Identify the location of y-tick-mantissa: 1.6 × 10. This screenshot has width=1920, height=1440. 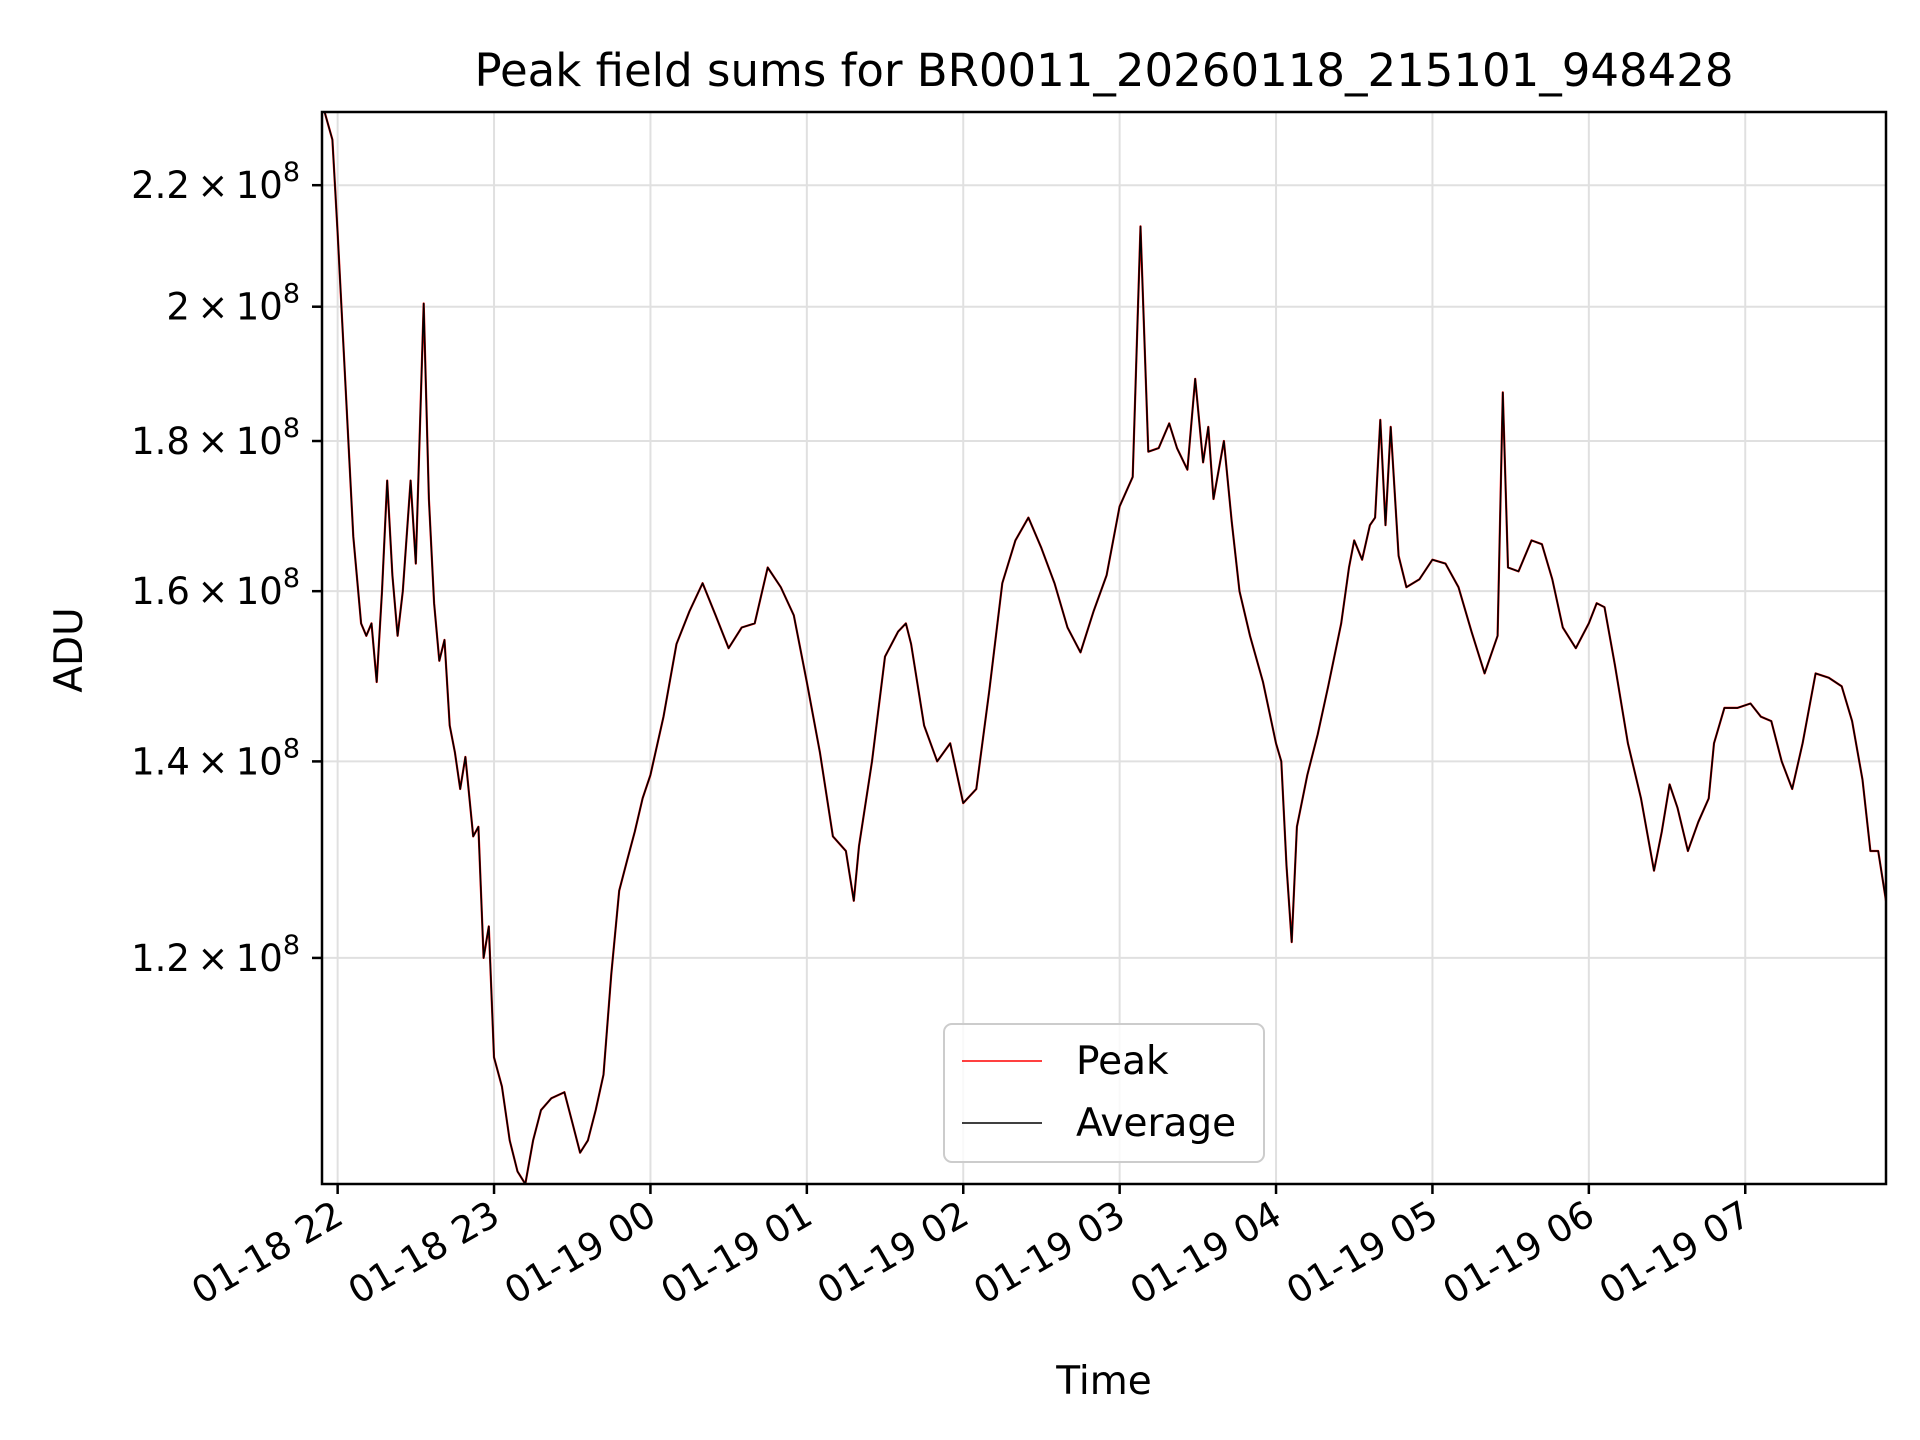
(207, 591).